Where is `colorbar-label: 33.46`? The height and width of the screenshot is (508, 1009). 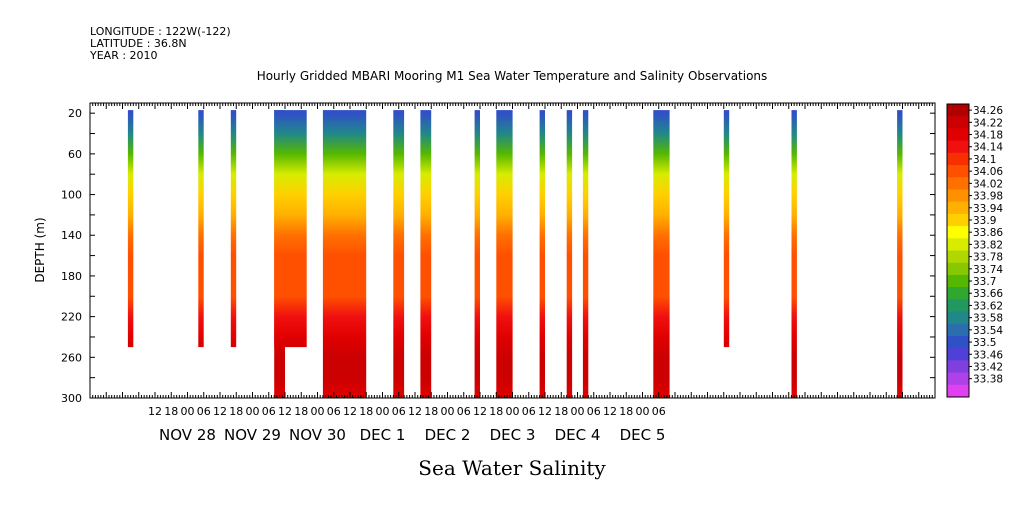
colorbar-label: 33.46 is located at coordinates (988, 355).